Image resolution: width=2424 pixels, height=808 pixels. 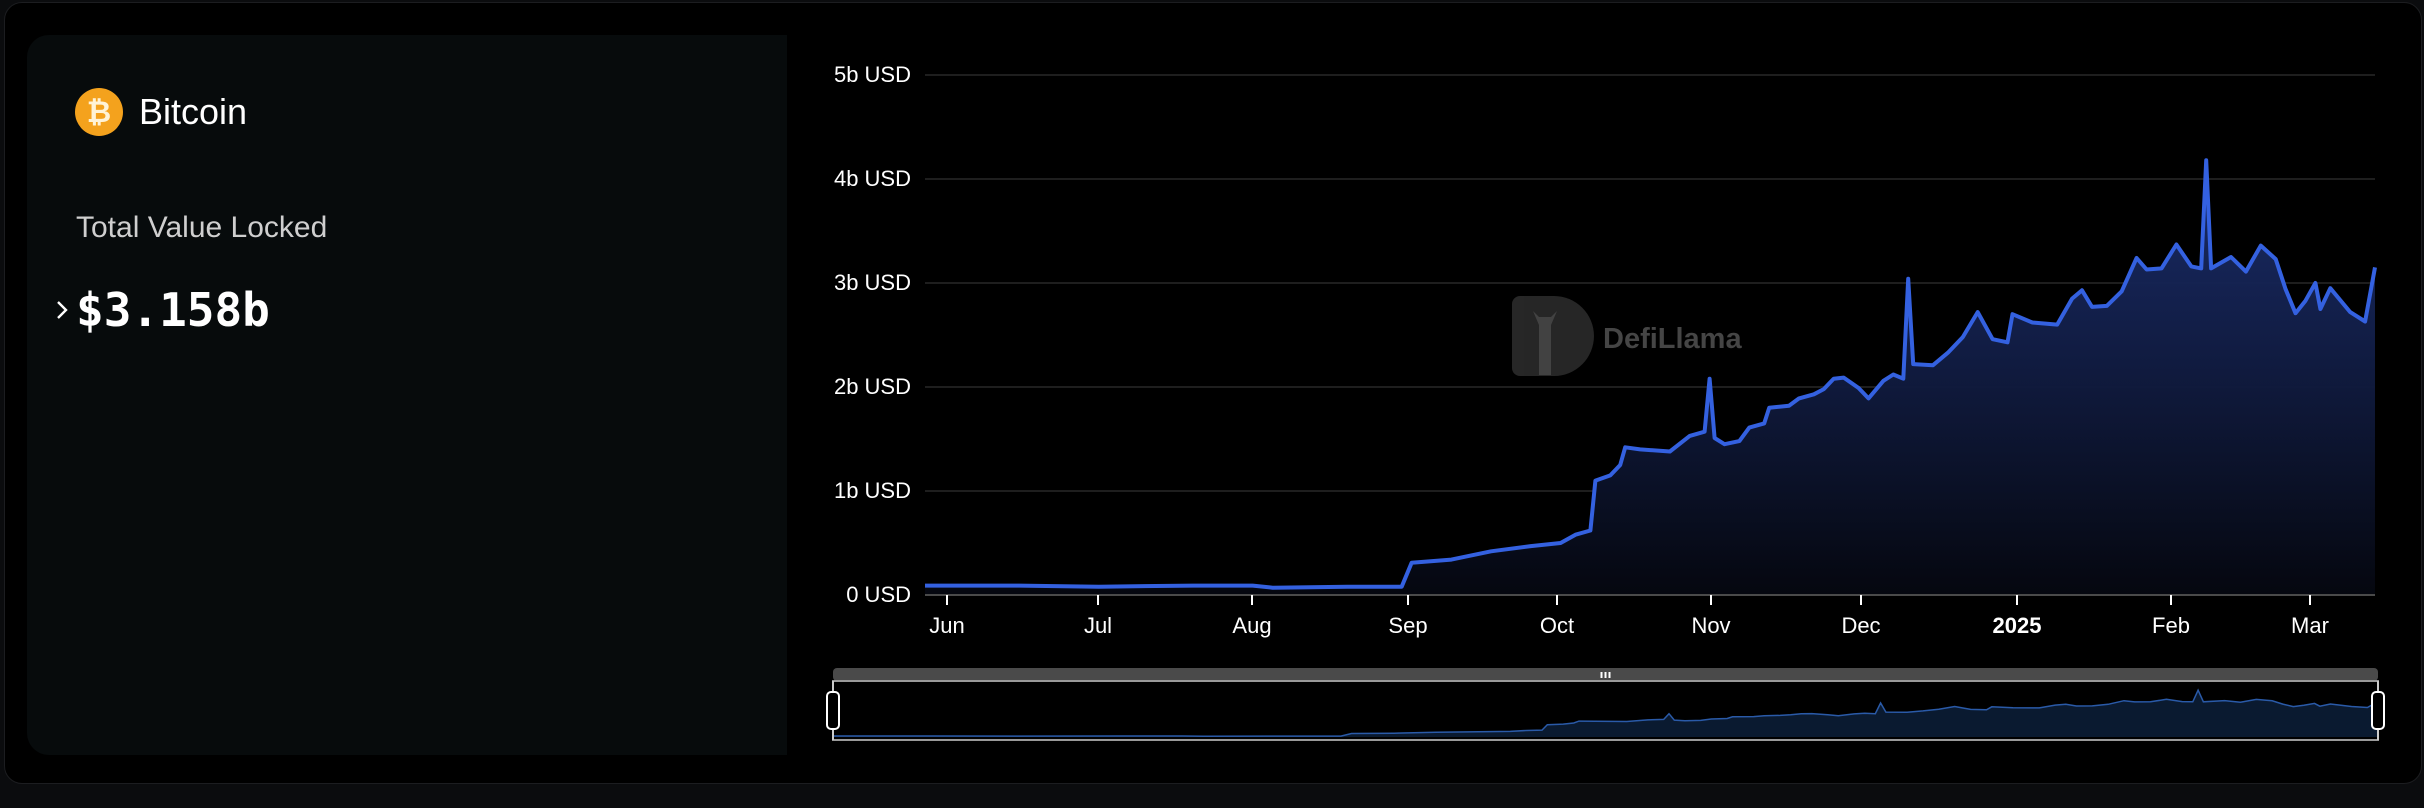 I want to click on tvl-label: Total Value Locked, so click(x=202, y=227).